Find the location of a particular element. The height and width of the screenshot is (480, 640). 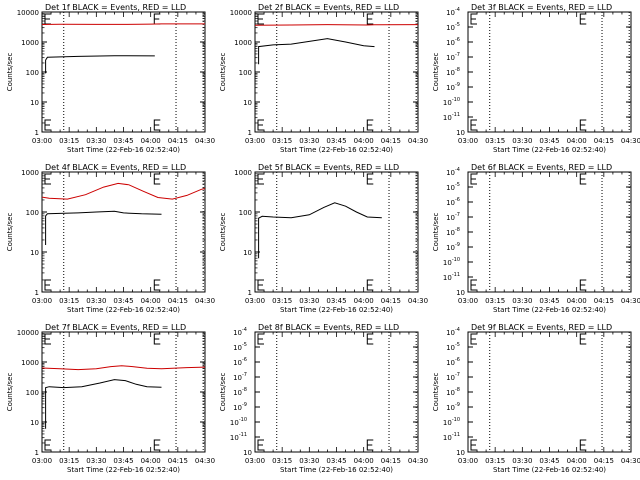

y-tick-label: 10⁻⁹ is located at coordinates (240, 407).